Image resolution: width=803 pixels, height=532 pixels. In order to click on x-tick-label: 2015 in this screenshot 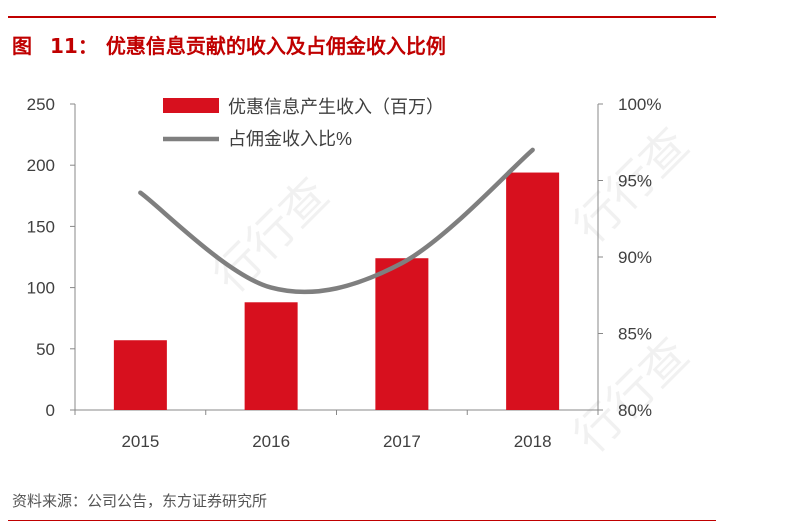, I will do `click(140, 441)`.